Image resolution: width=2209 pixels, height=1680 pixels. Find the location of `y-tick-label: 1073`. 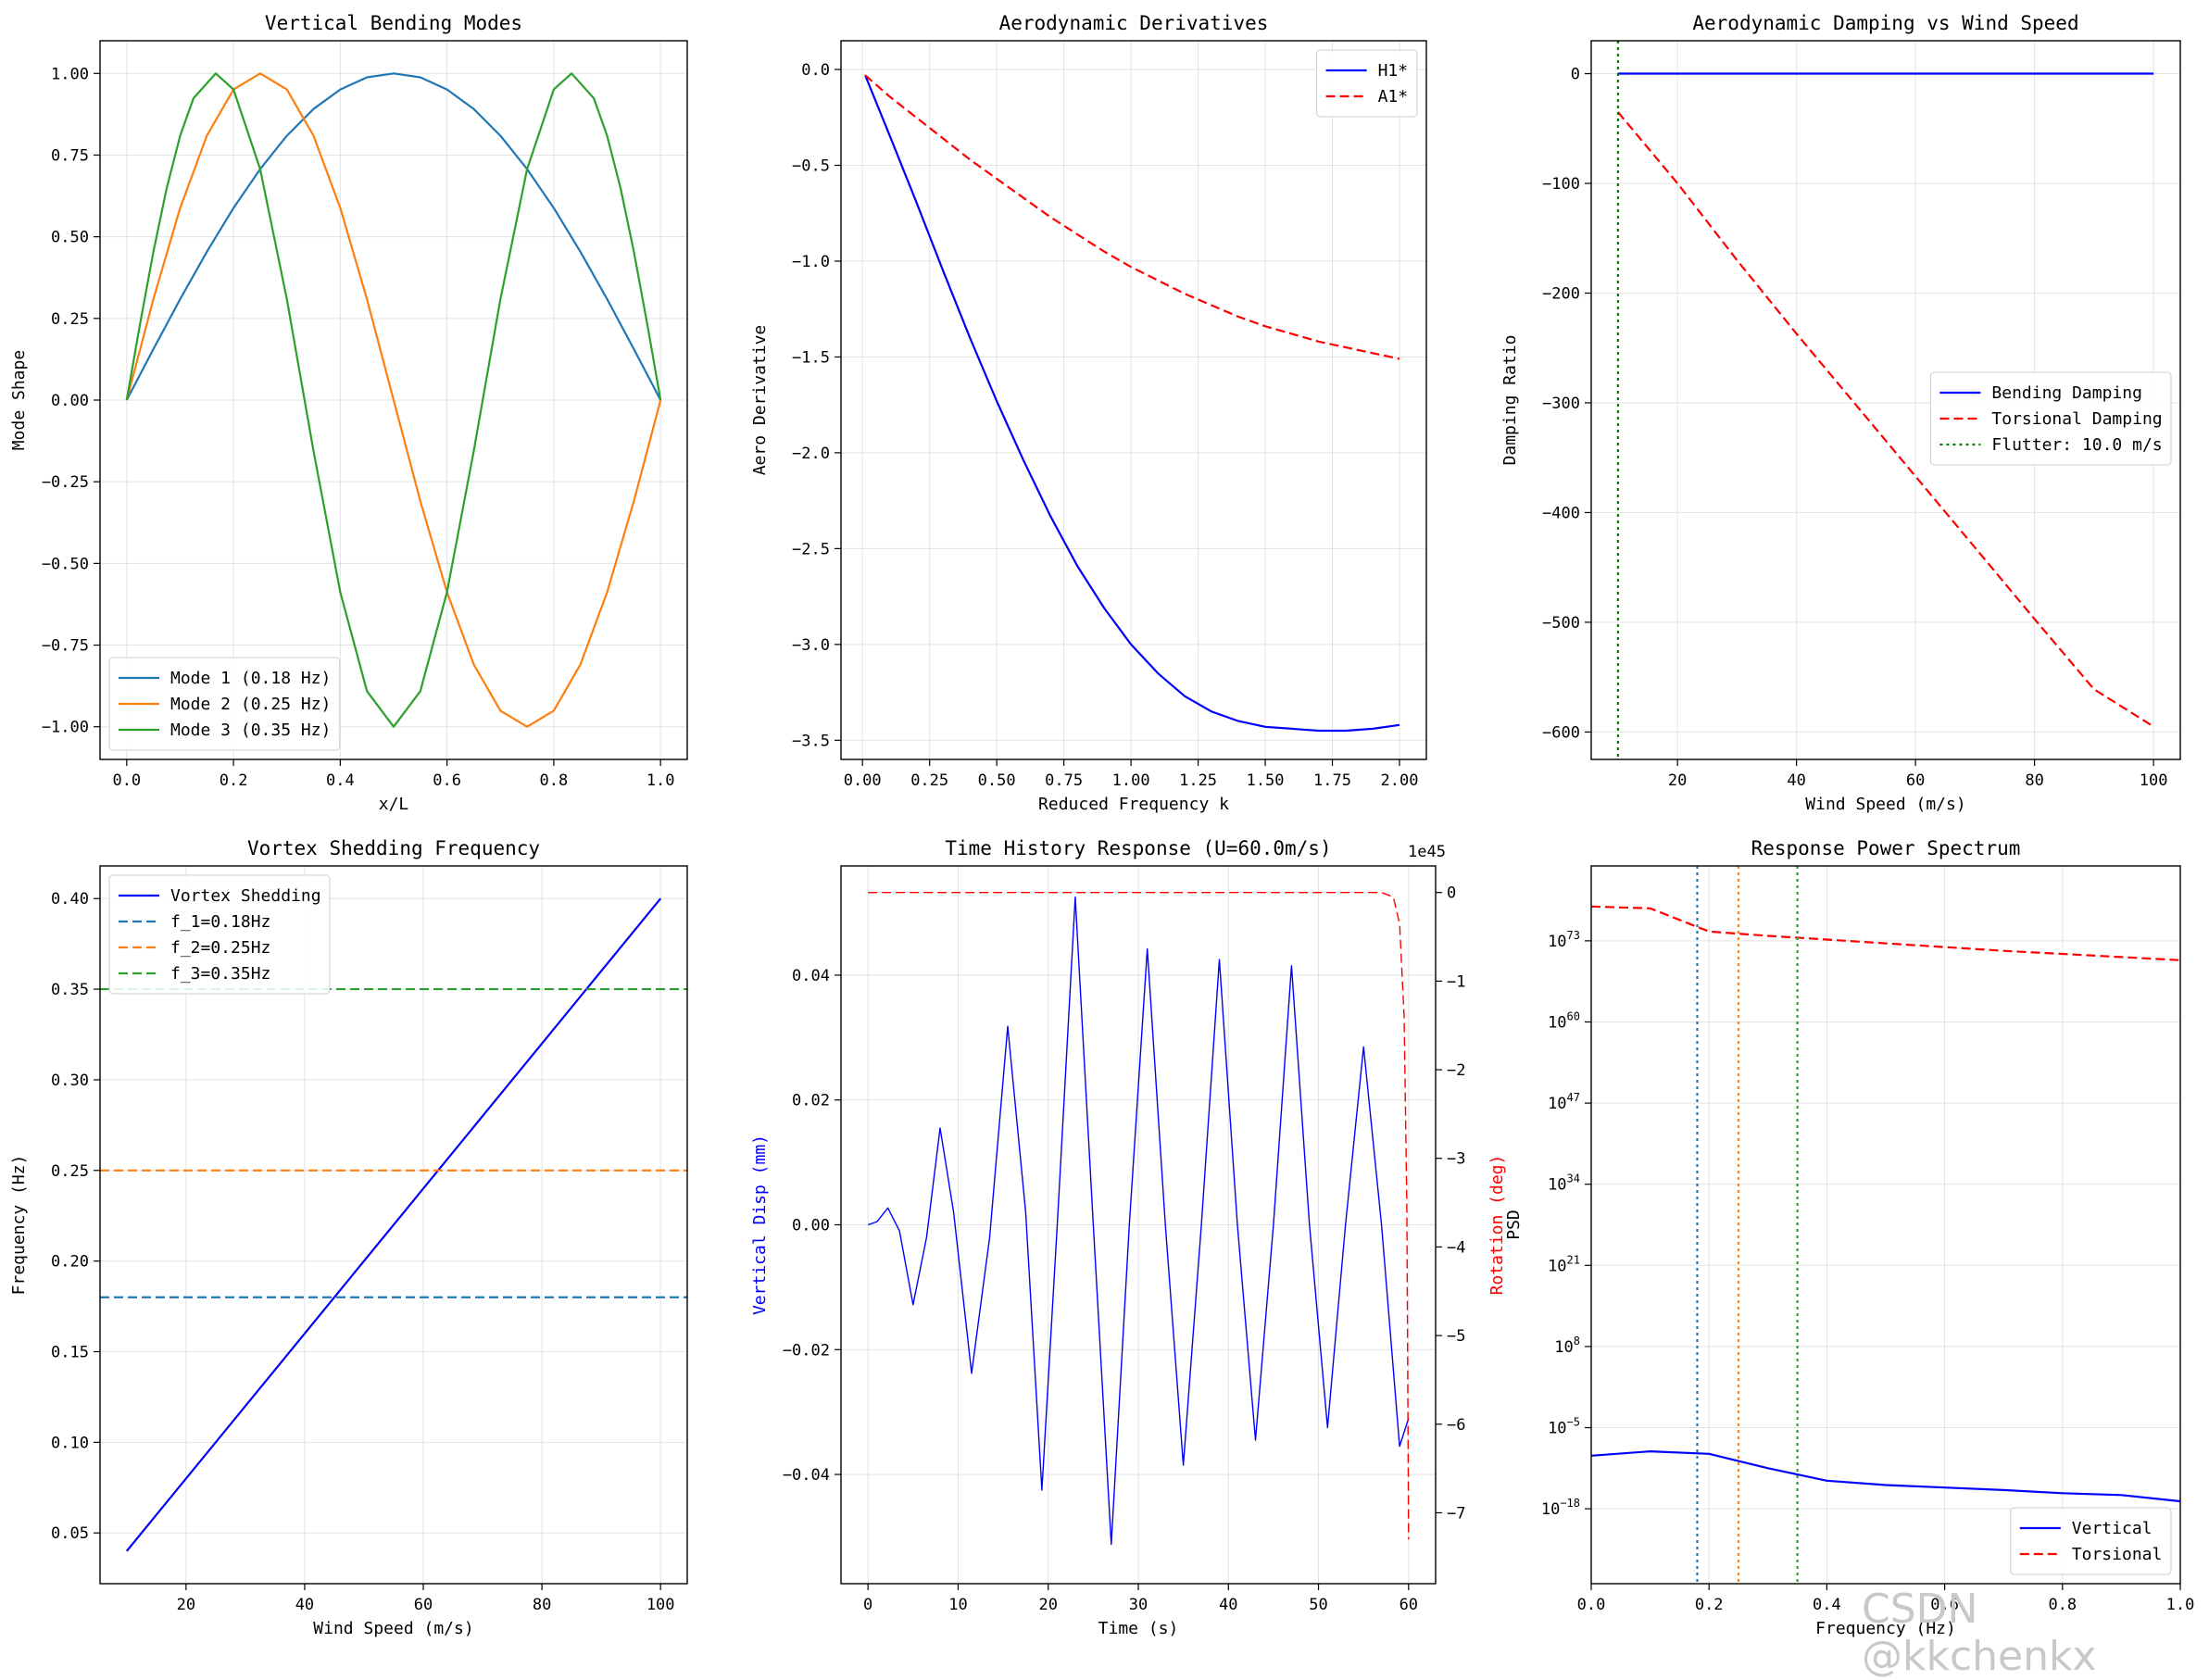

y-tick-label: 1073 is located at coordinates (1564, 940).